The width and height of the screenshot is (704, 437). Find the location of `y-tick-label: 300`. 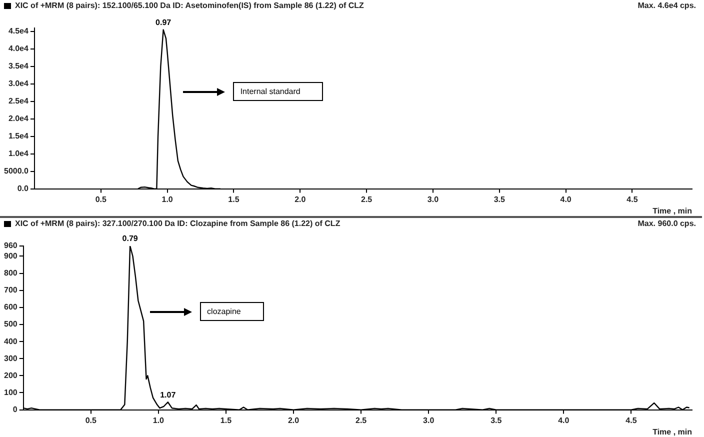

y-tick-label: 300 is located at coordinates (11, 358).